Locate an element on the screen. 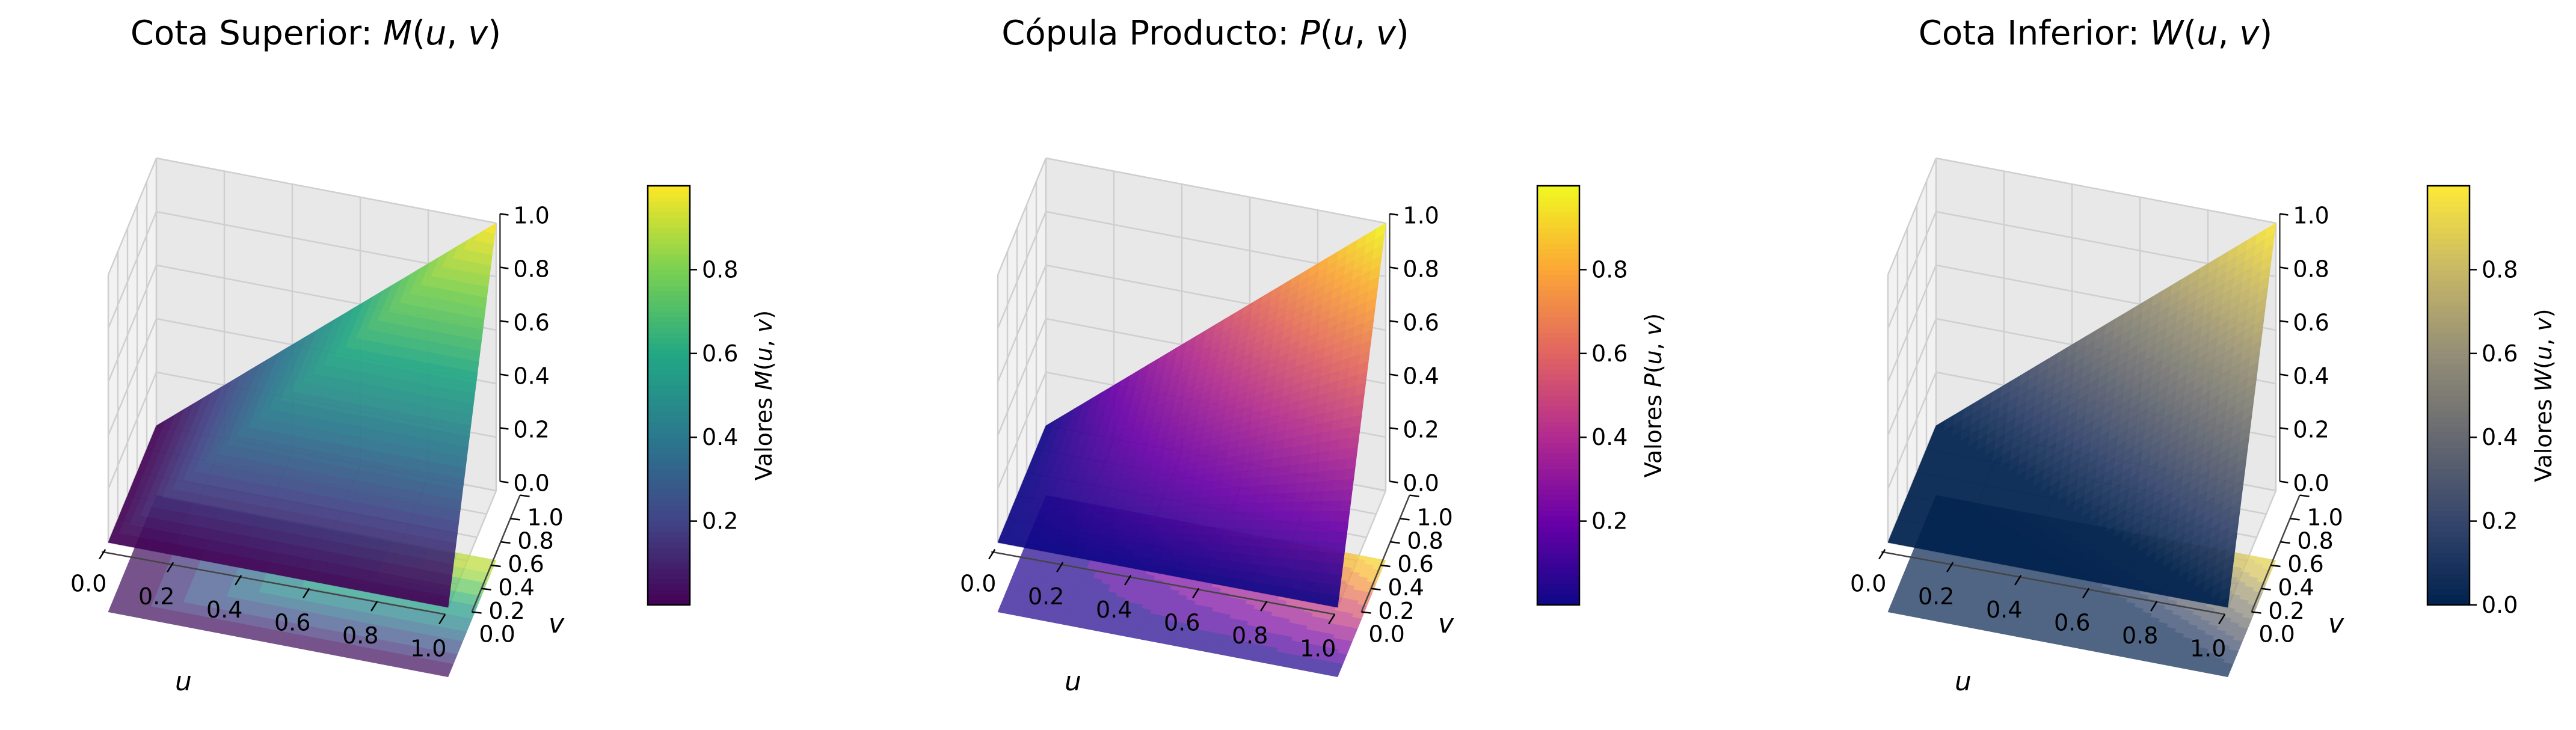 The width and height of the screenshot is (2576, 730). u-tick-label: 0.6 is located at coordinates (292, 622).